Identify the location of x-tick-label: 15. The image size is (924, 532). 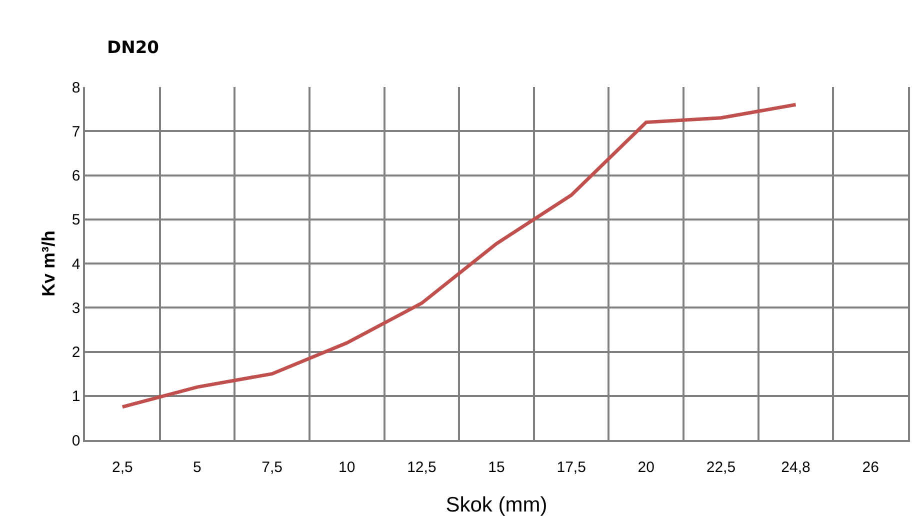
(496, 467).